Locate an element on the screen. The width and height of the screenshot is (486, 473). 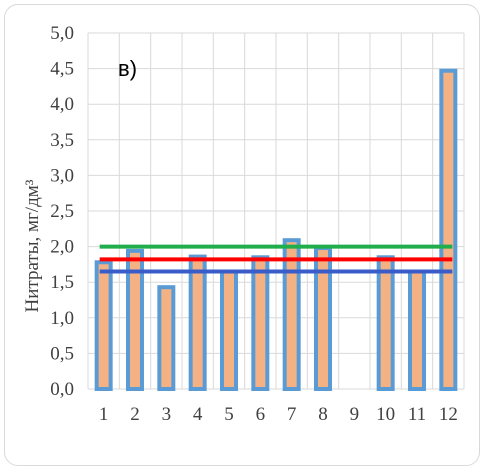
x-tick-label: 6 is located at coordinates (261, 414).